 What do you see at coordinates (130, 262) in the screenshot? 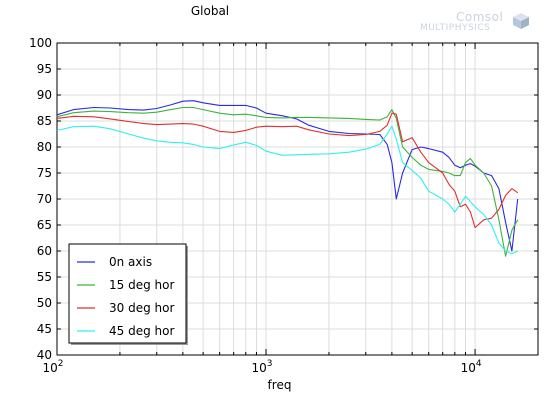
I see `legend-label: 0n axis` at bounding box center [130, 262].